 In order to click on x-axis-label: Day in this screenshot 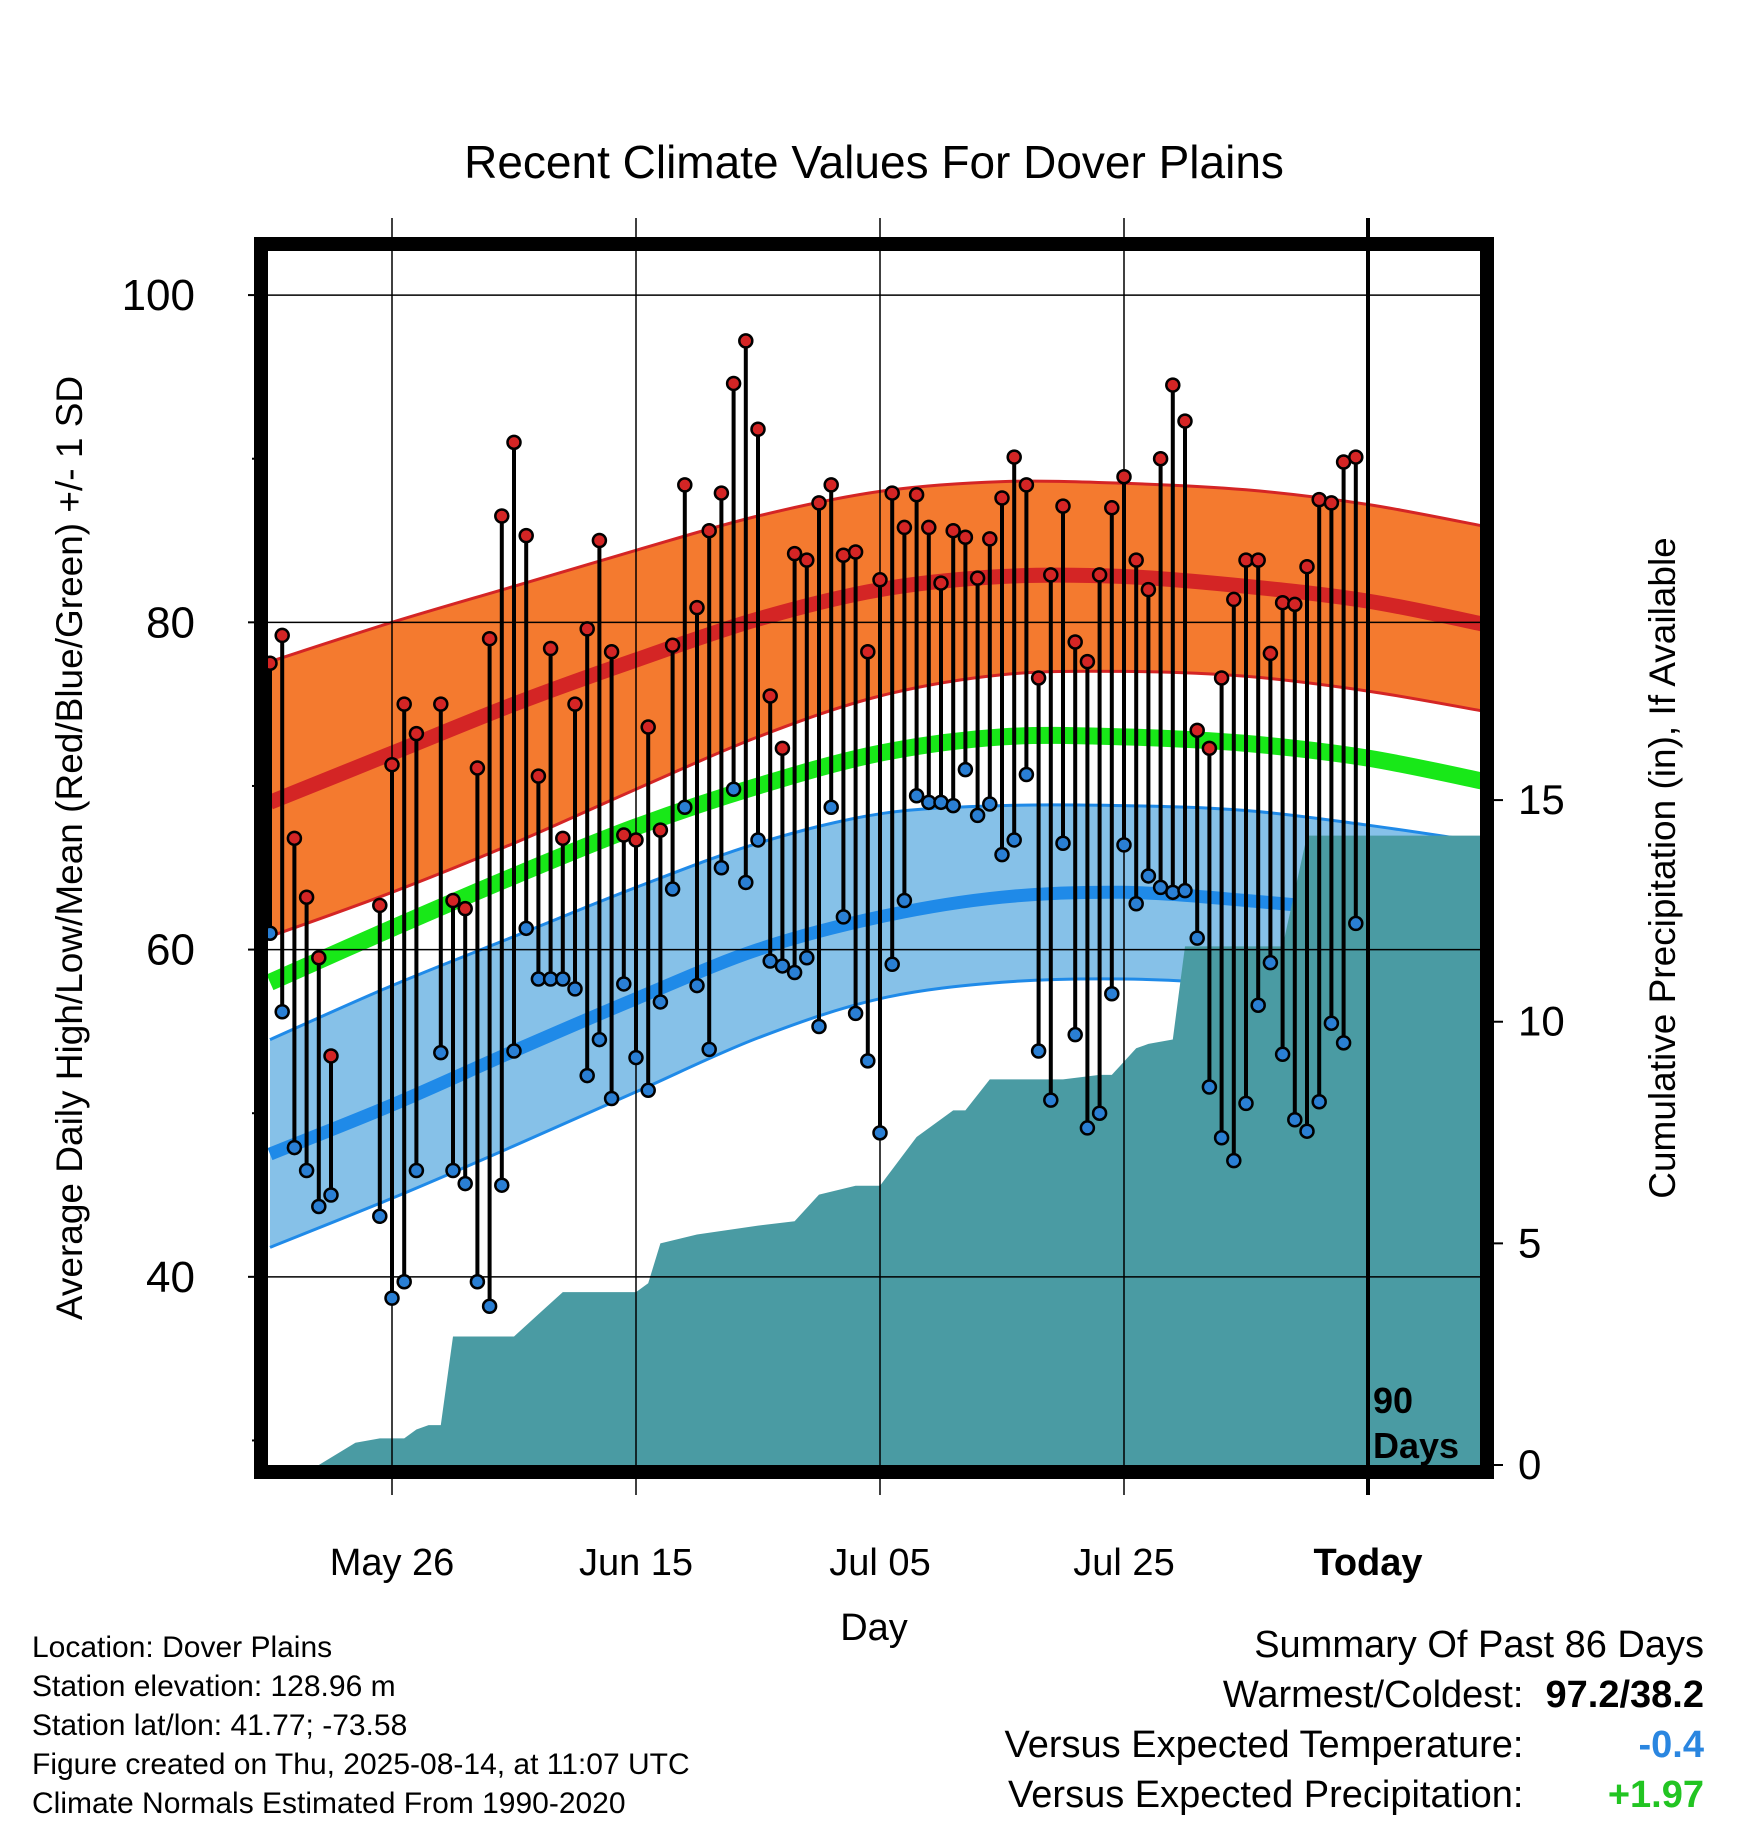, I will do `click(874, 1628)`.